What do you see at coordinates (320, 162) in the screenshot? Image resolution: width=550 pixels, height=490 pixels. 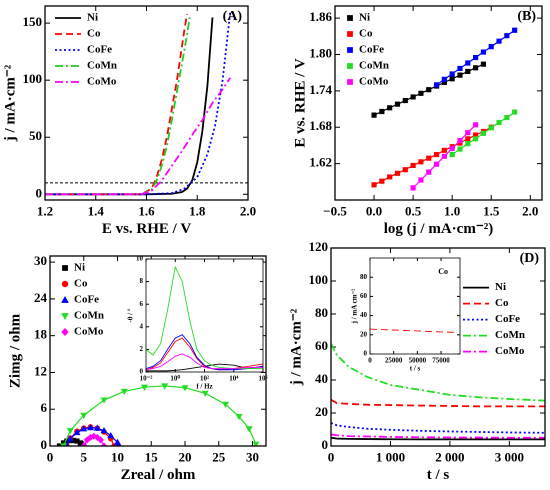 I see `y-tick-label: 1.62` at bounding box center [320, 162].